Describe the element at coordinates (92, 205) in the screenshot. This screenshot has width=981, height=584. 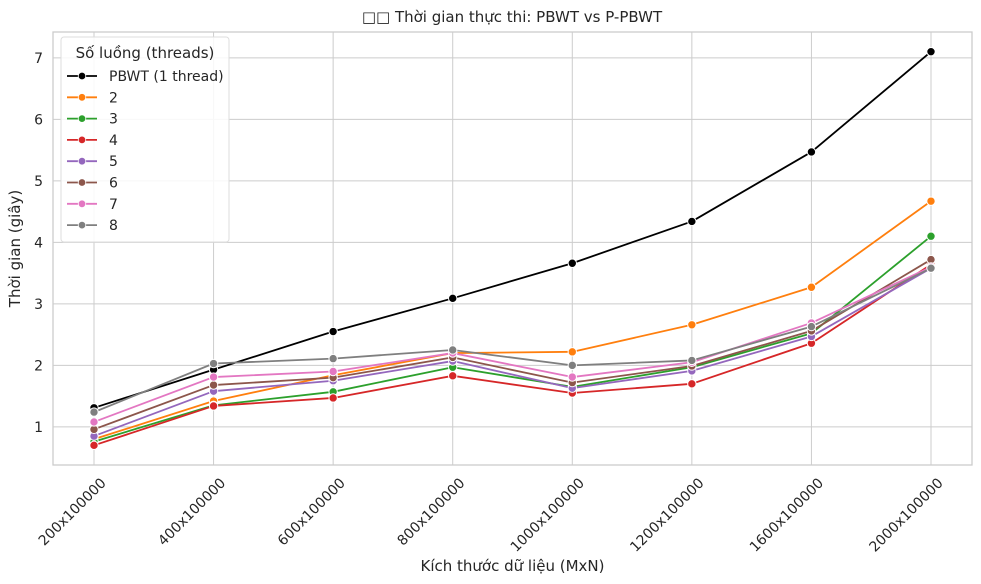
I see `legend-item: 7` at that location.